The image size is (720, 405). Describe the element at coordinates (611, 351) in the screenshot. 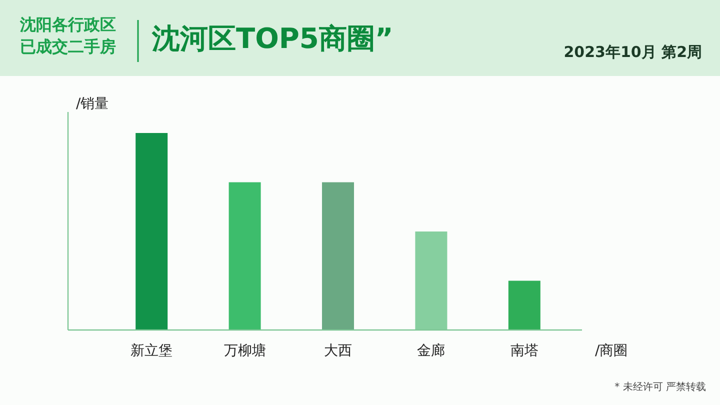

I see `x-axis-title: /商圈` at that location.